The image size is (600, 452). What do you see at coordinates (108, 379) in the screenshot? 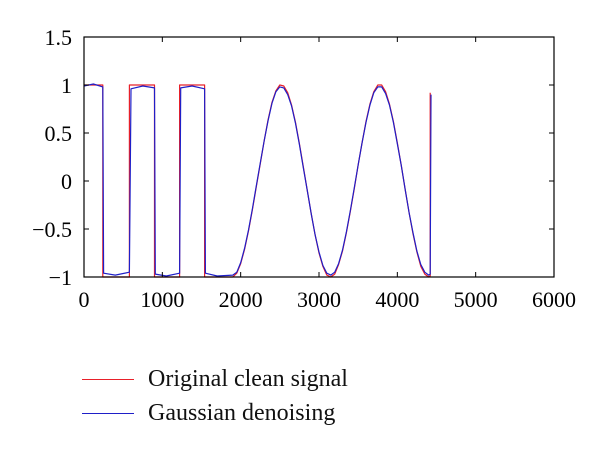
I see `legend-swatch-original` at bounding box center [108, 379].